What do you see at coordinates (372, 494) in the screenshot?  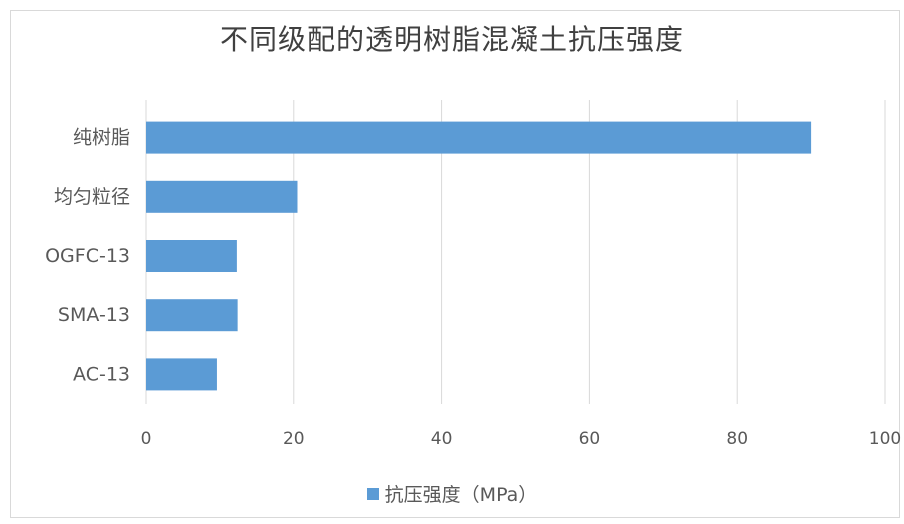 I see `legend-swatch` at bounding box center [372, 494].